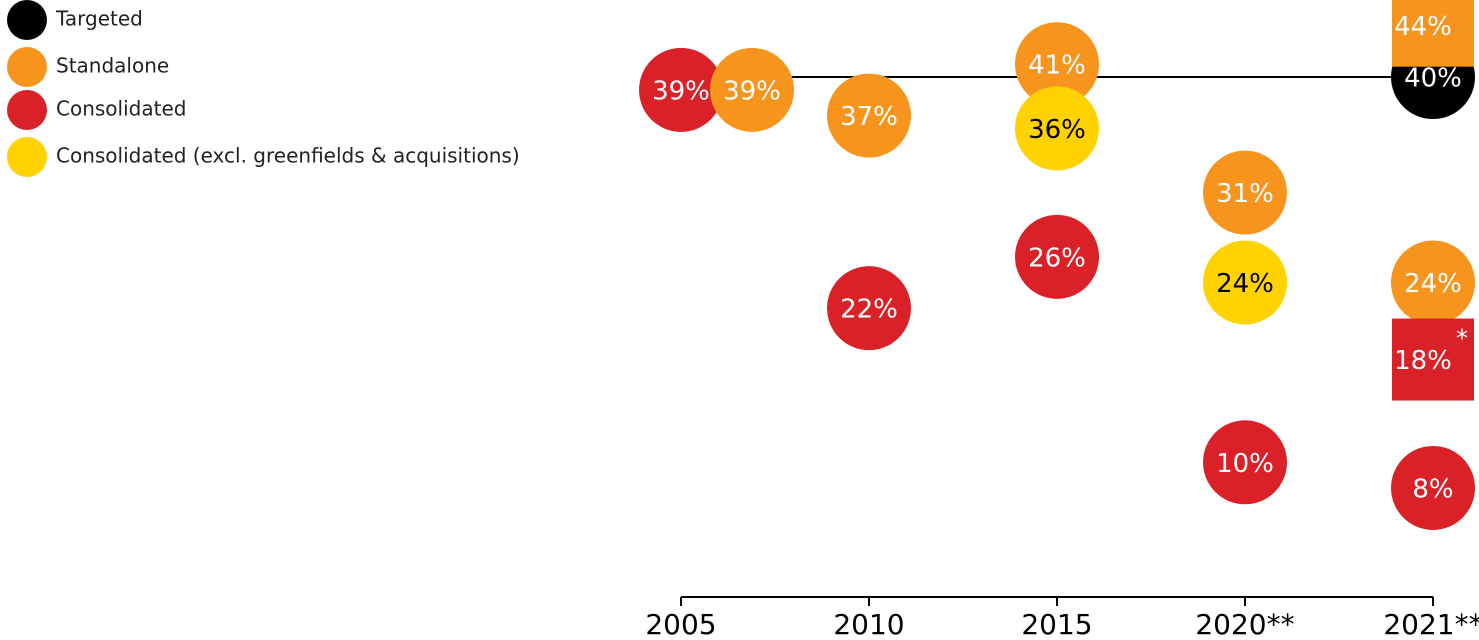 The height and width of the screenshot is (640, 1479). What do you see at coordinates (99, 19) in the screenshot?
I see `legend-label: Targeted` at bounding box center [99, 19].